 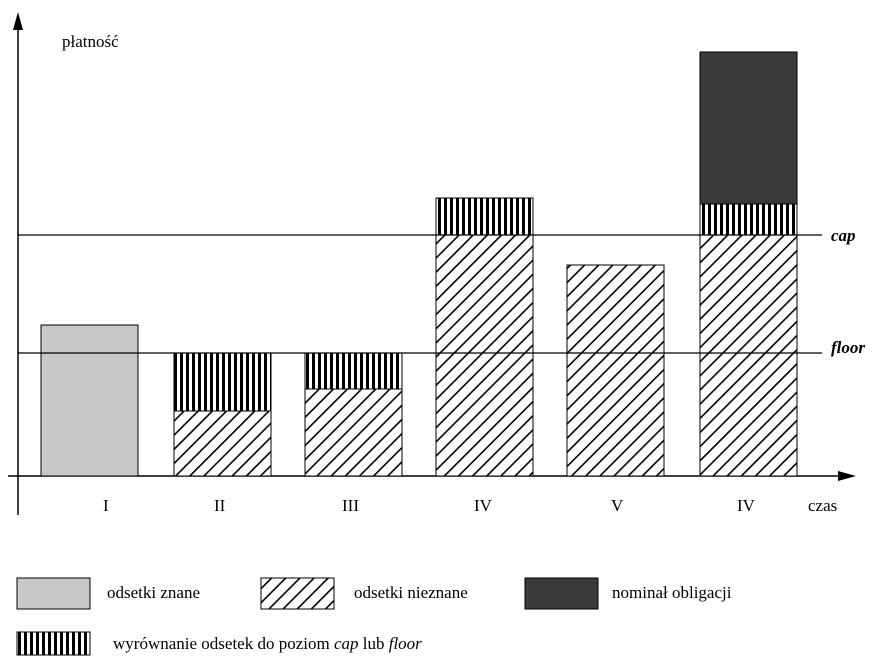 What do you see at coordinates (484, 355) in the screenshot?
I see `bar-IV-unknown-interest` at bounding box center [484, 355].